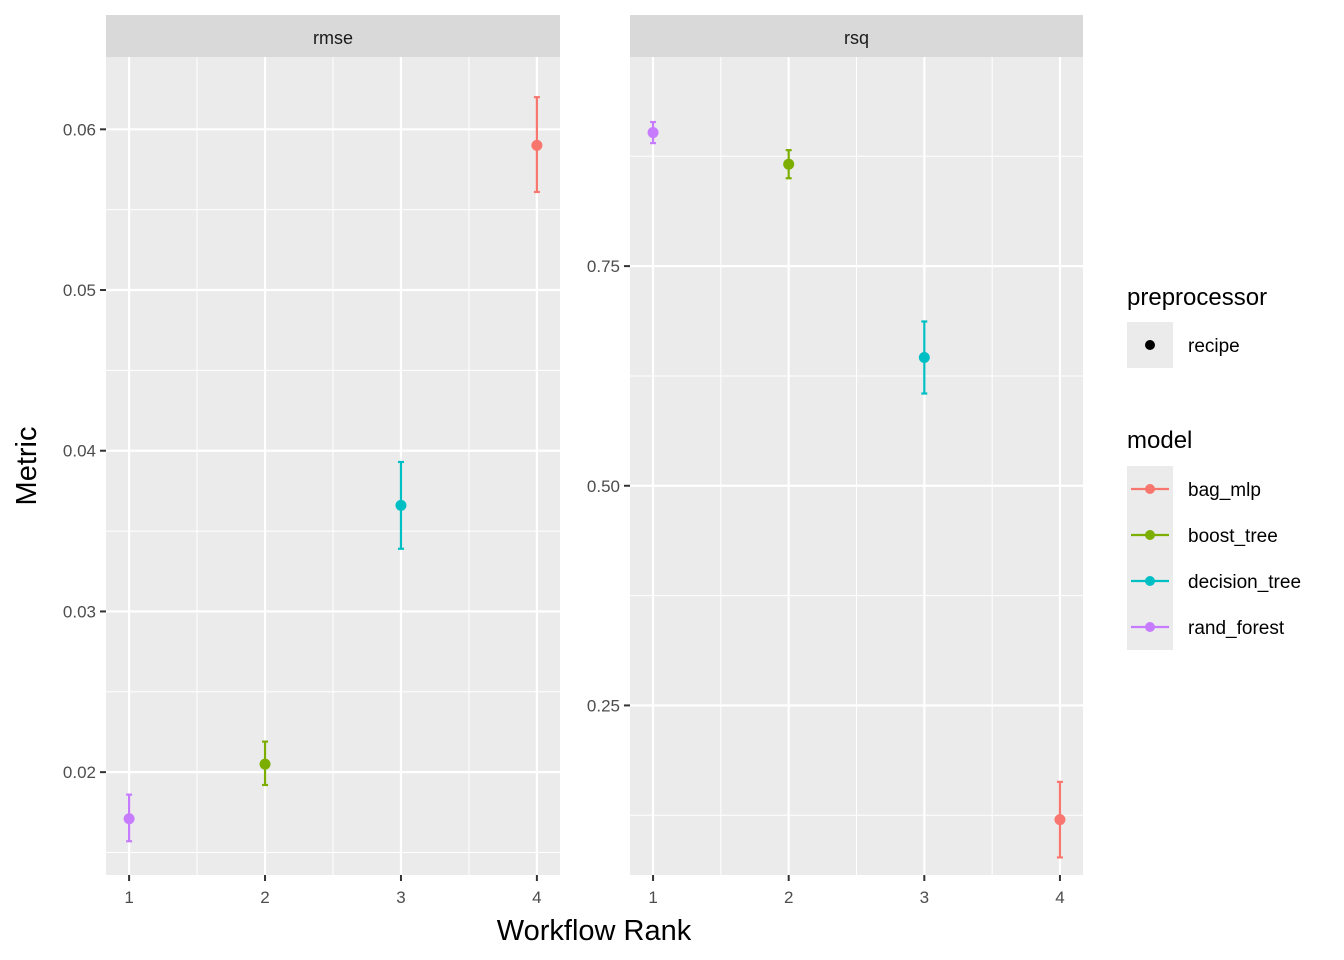 The width and height of the screenshot is (1344, 960). I want to click on y-tick-label: 0.03, so click(79, 611).